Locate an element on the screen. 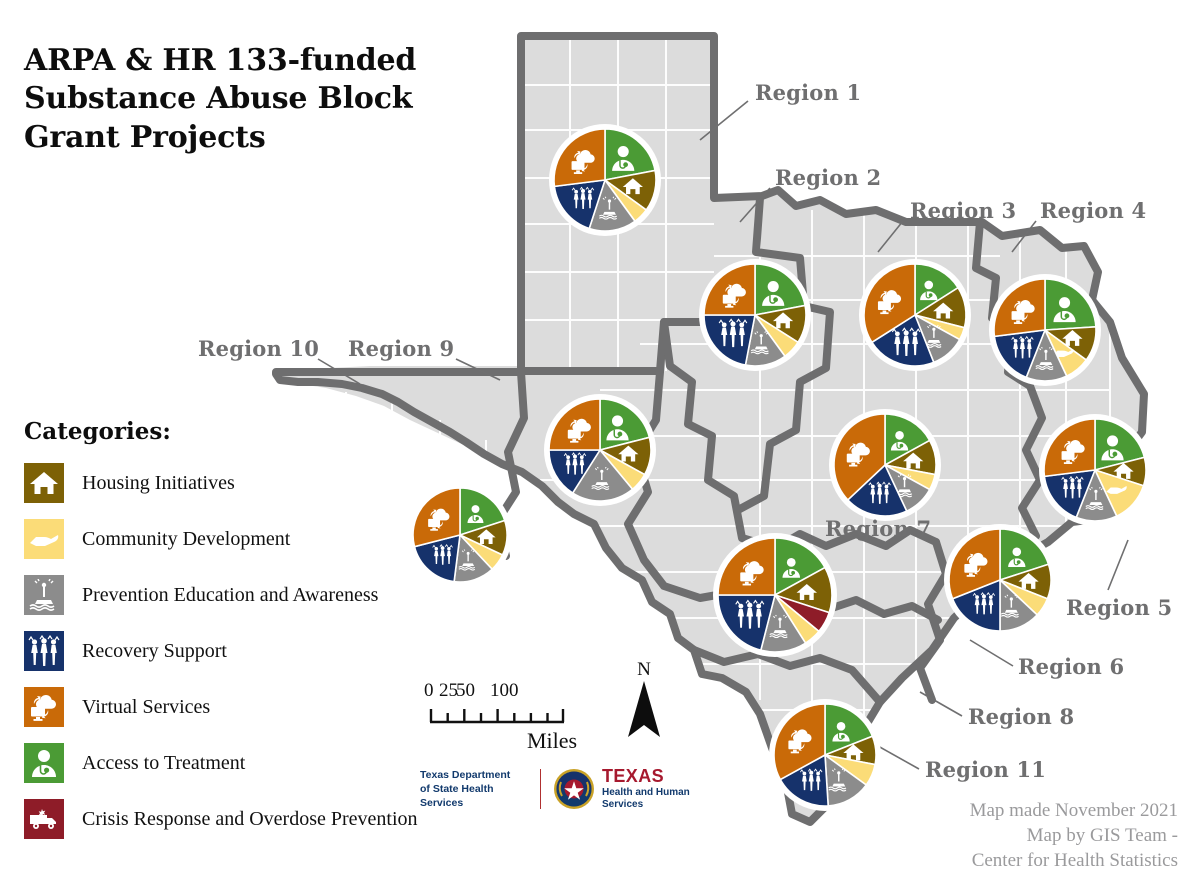 The image size is (1200, 884). dshs-line-2: of State Health Services is located at coordinates (457, 796).